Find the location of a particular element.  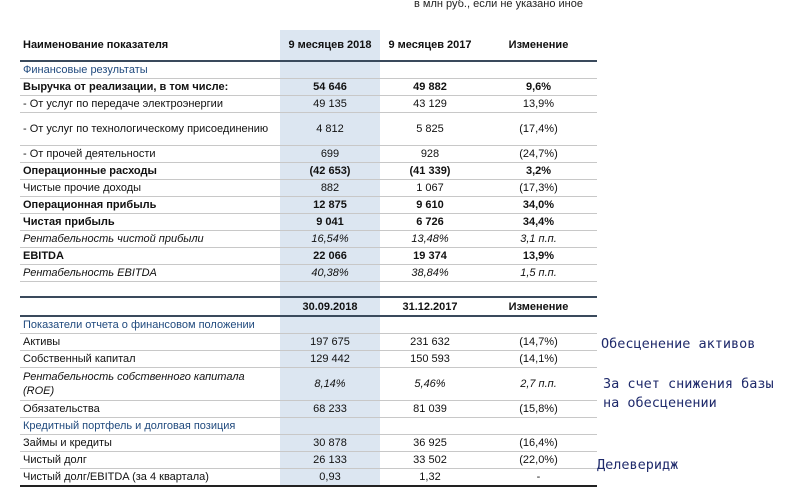

value-current: 4 812 is located at coordinates (330, 129).